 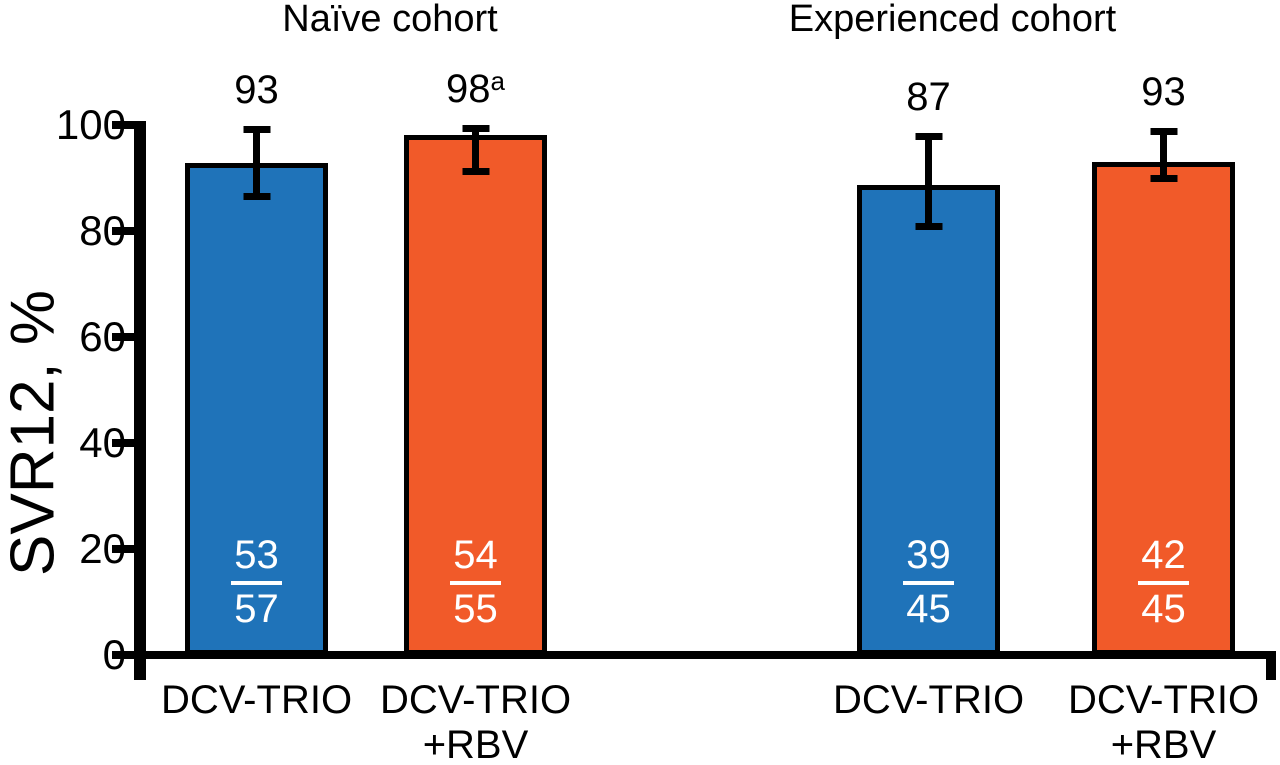 What do you see at coordinates (140, 400) in the screenshot?
I see `y-axis-line` at bounding box center [140, 400].